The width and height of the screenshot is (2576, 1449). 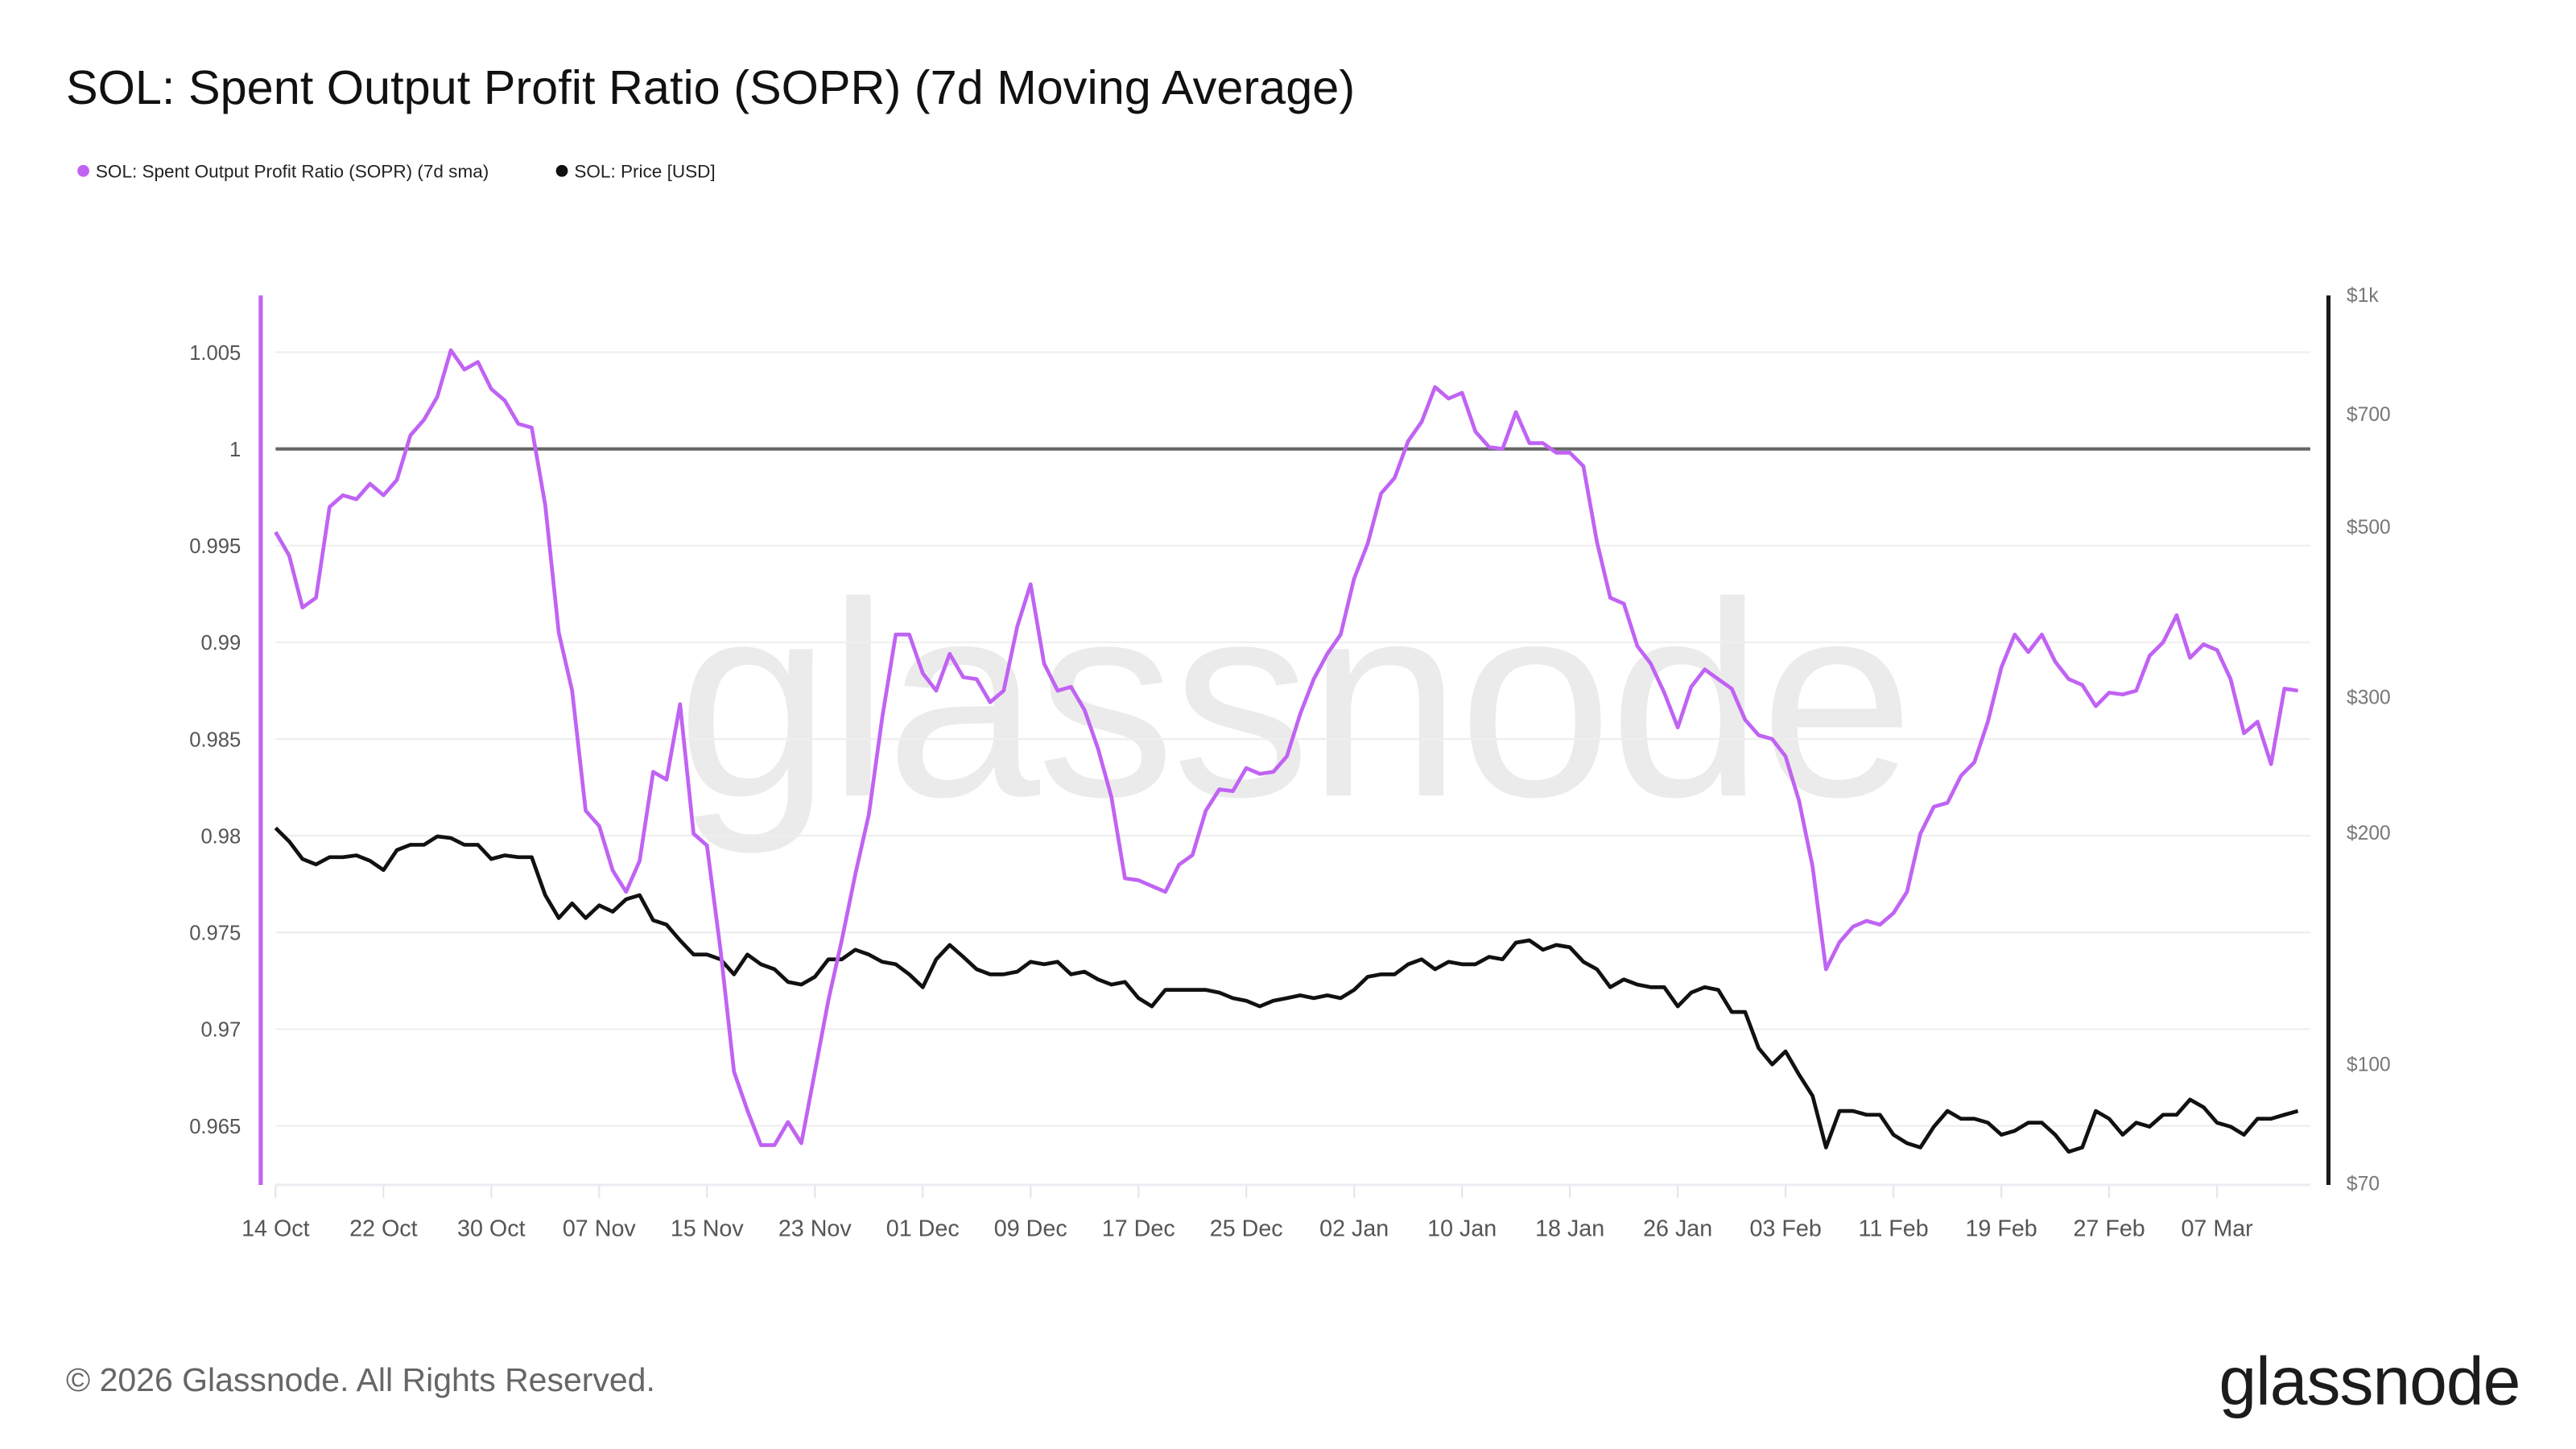 I want to click on watermark: glassnode, so click(x=1294, y=700).